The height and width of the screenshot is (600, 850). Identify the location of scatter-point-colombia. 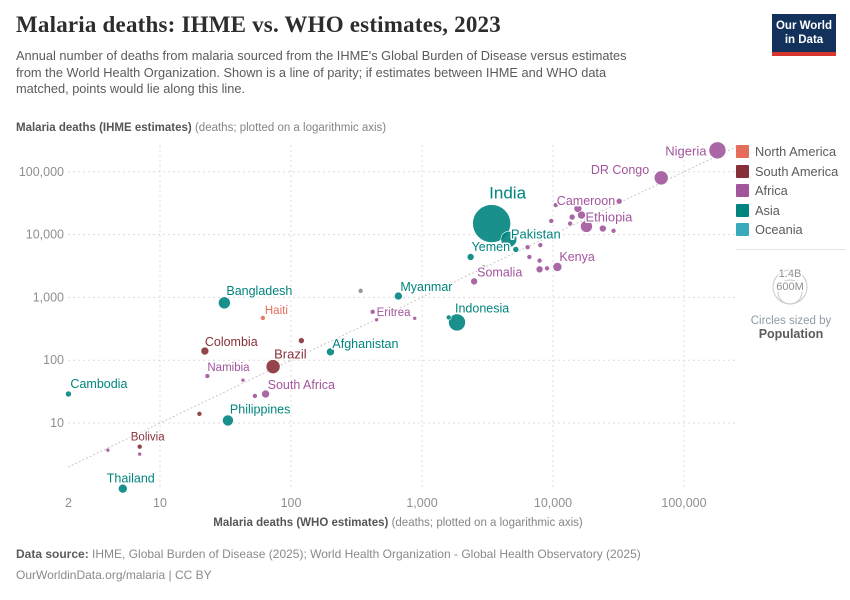
(205, 351).